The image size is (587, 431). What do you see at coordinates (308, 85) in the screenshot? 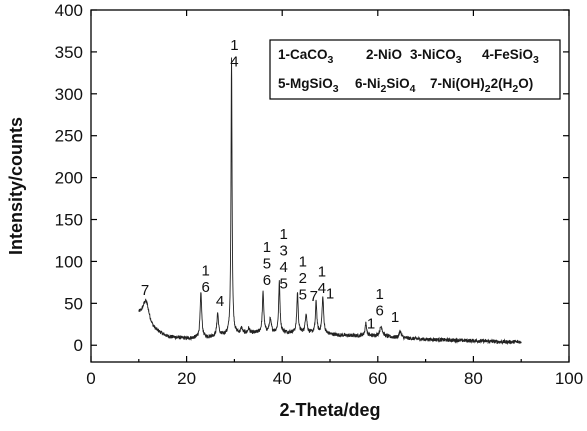
I see `legend-entry: 5-MgSiO3` at bounding box center [308, 85].